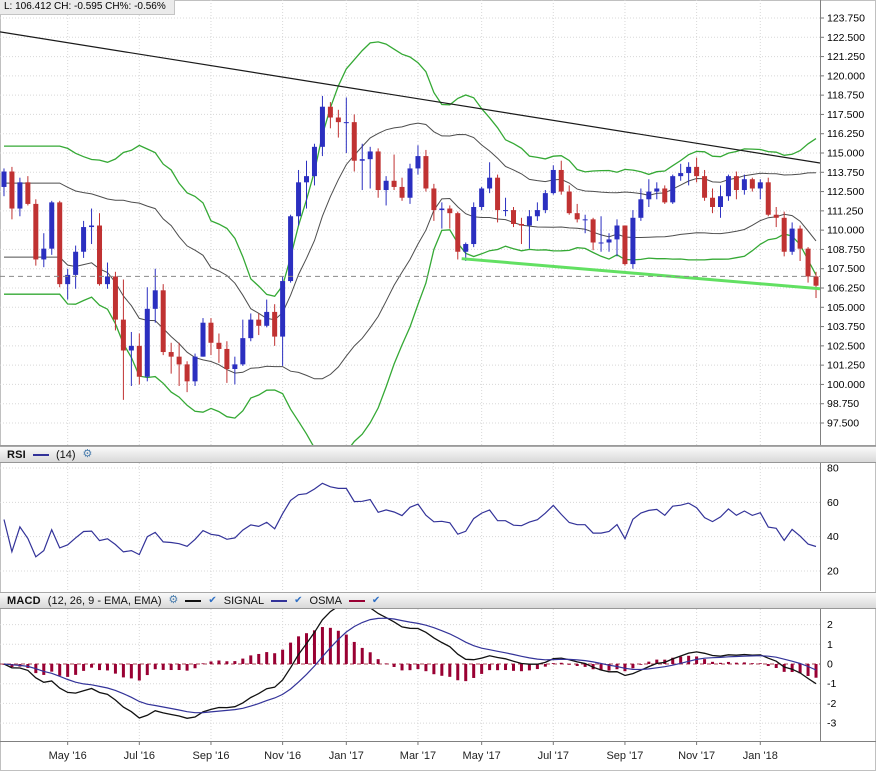 The width and height of the screenshot is (876, 771). I want to click on price-axis-label: 113.750, so click(845, 173).